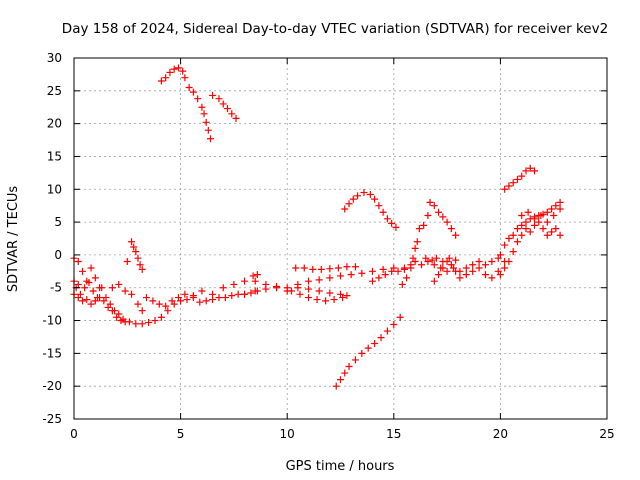  Describe the element at coordinates (409, 263) in the screenshot. I see `series-arc17` at that location.